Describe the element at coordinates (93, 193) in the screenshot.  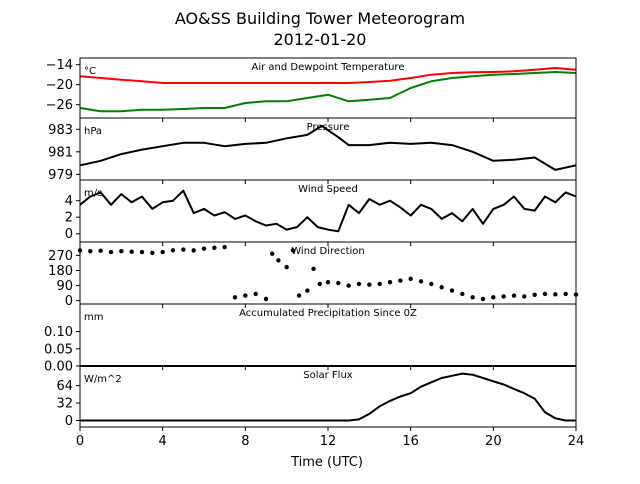
I see `panel-unit: m/s` at that location.